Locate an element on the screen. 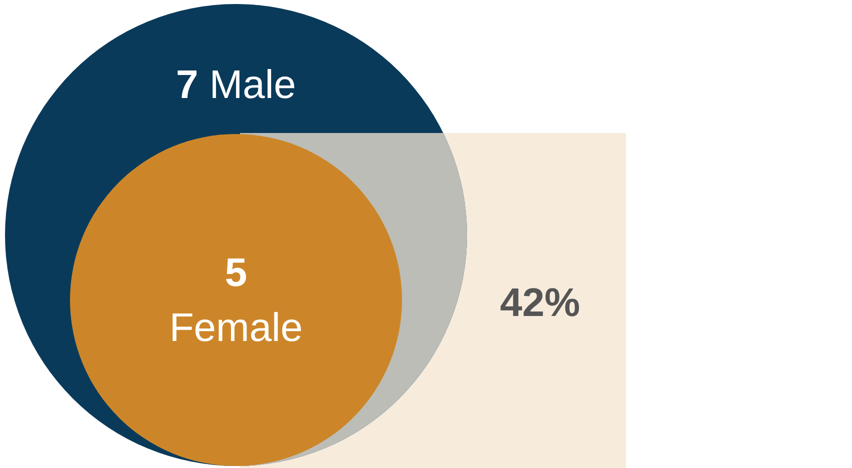 This screenshot has height=468, width=852. category-label: Male is located at coordinates (247, 85).